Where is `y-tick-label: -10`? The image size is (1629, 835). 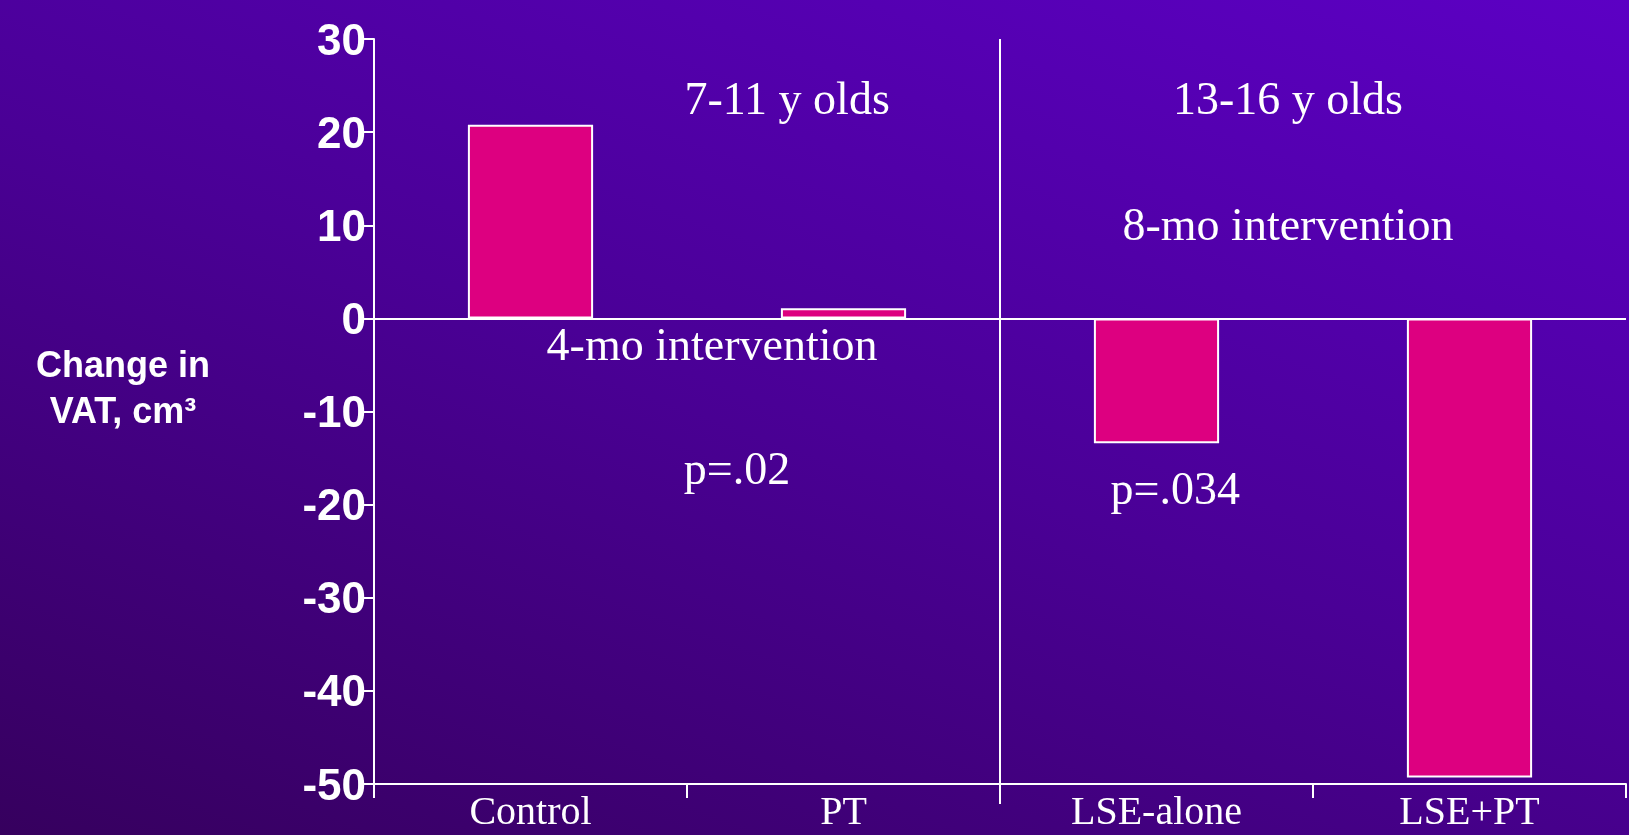
y-tick-label: -10 is located at coordinates (334, 411).